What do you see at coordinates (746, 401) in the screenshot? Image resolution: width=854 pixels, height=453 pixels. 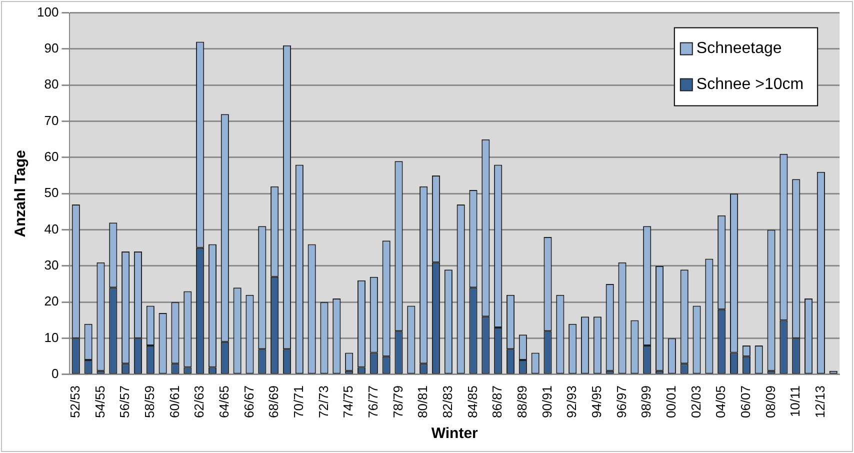 I see `x-tick-label: 06/07` at bounding box center [746, 401].